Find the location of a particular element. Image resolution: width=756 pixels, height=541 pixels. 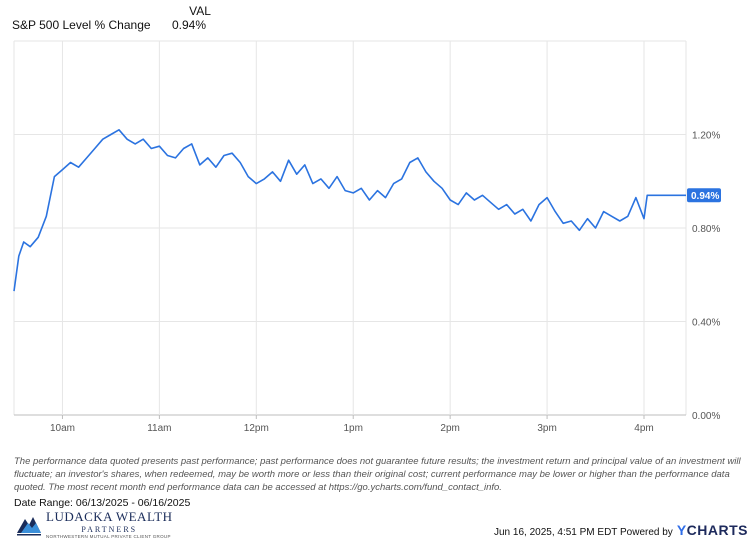

x-tick-label: 10am is located at coordinates (62, 428).